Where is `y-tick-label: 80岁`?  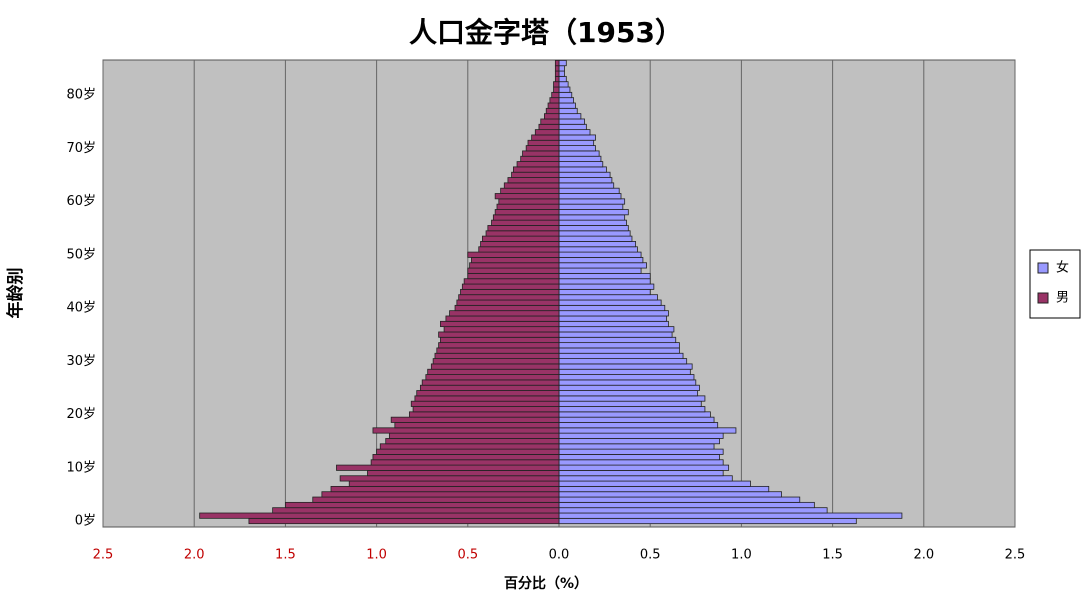 y-tick-label: 80岁 is located at coordinates (81, 95).